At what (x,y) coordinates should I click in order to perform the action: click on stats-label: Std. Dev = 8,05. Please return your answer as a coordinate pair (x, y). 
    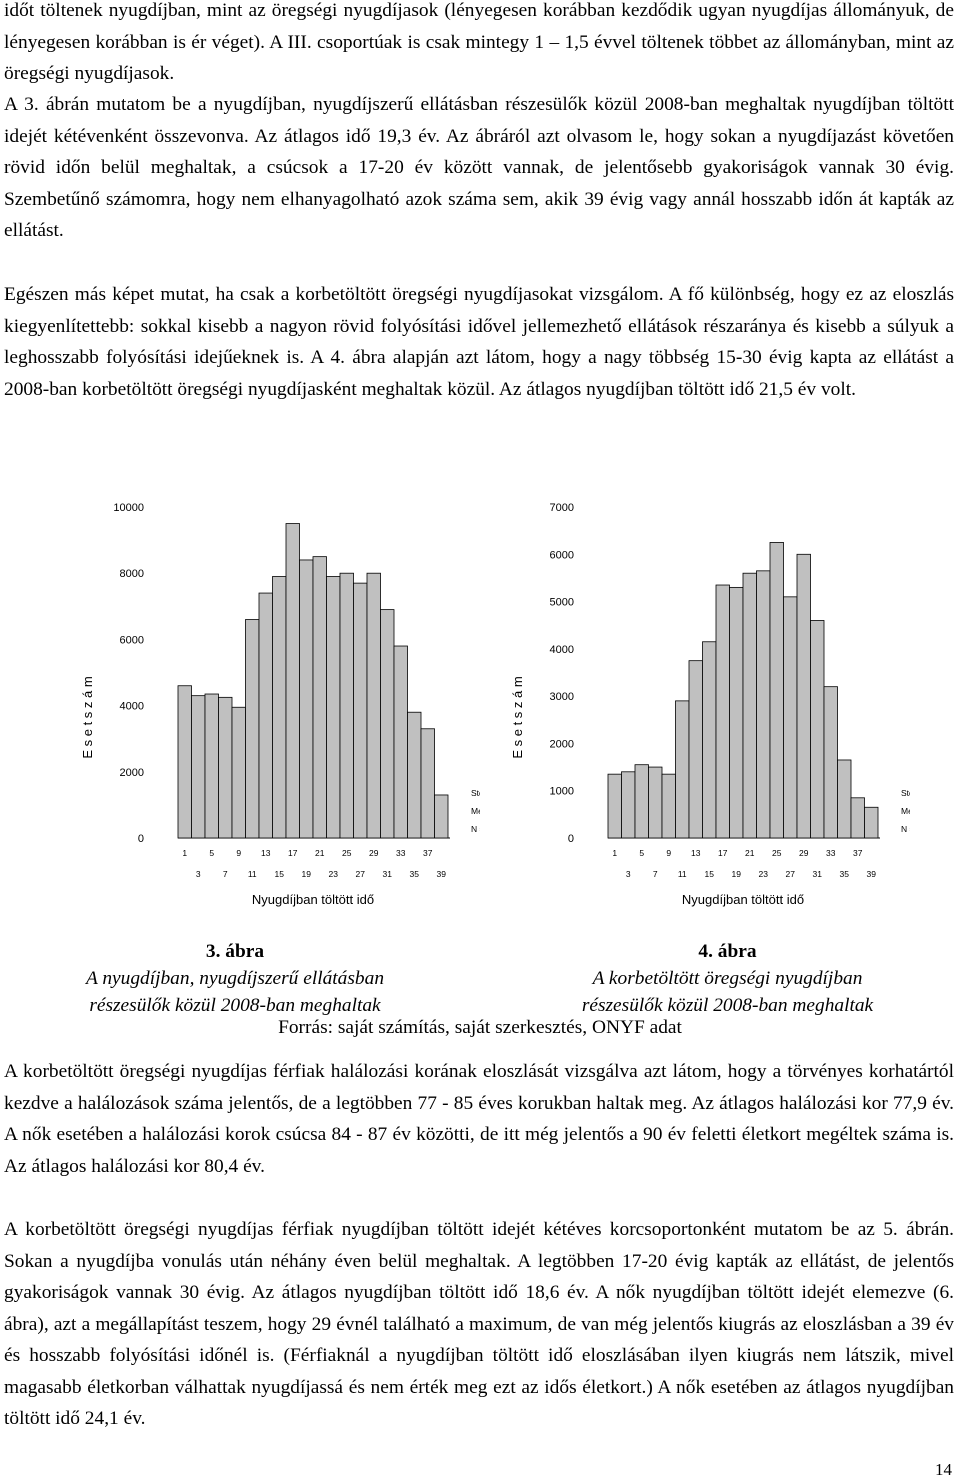
    Looking at the image, I should click on (905, 793).